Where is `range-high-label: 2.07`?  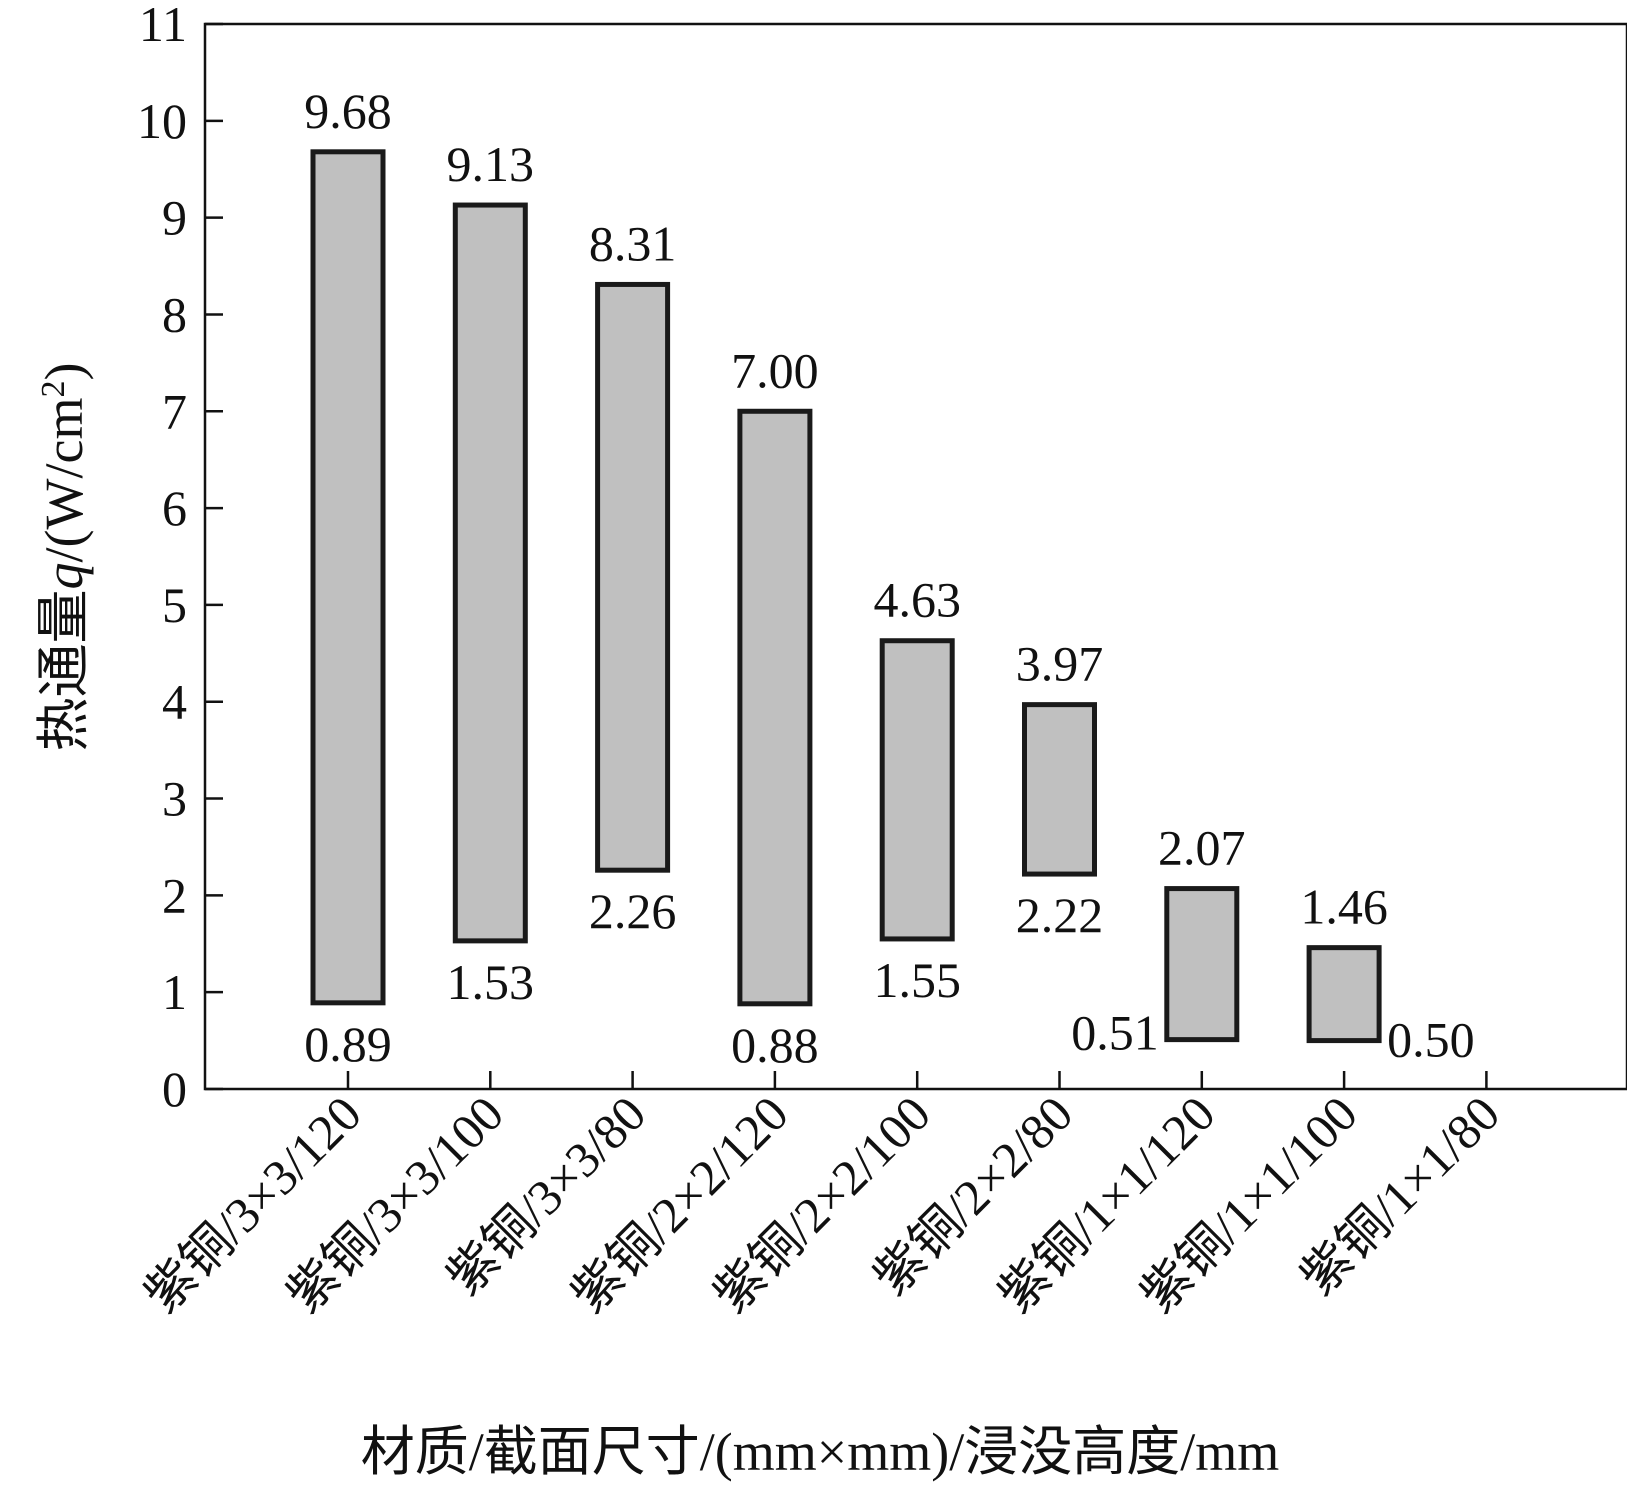
range-high-label: 2.07 is located at coordinates (1202, 848).